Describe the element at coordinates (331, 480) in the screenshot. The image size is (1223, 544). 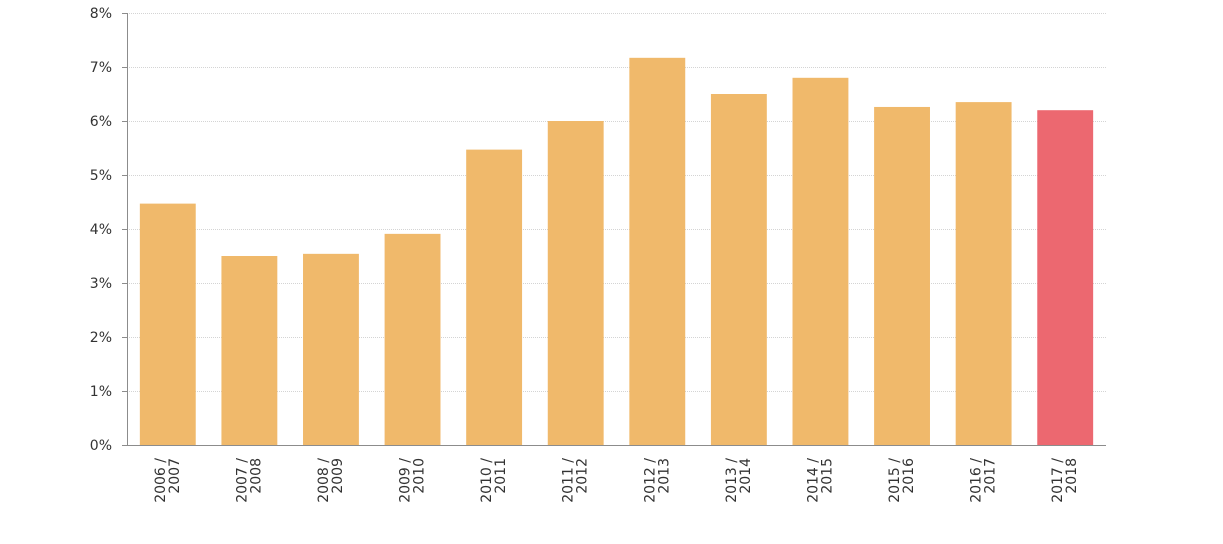
I see `x-tick-label: 2008 /2009` at that location.